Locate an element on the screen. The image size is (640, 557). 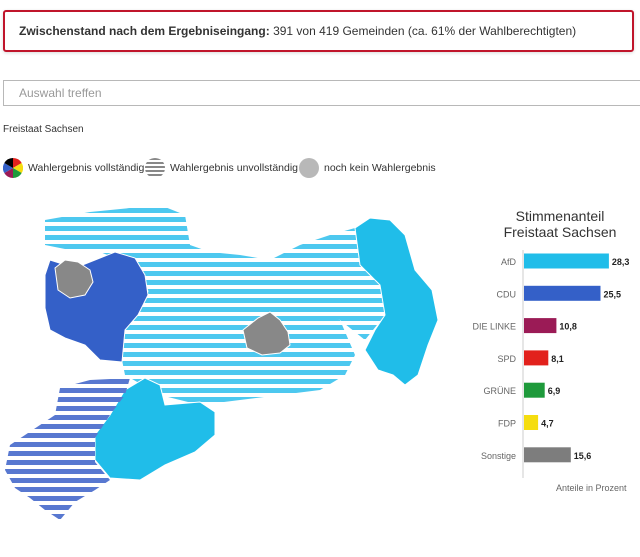
district-zwickau-vogtland is located at coordinates (67, 449).